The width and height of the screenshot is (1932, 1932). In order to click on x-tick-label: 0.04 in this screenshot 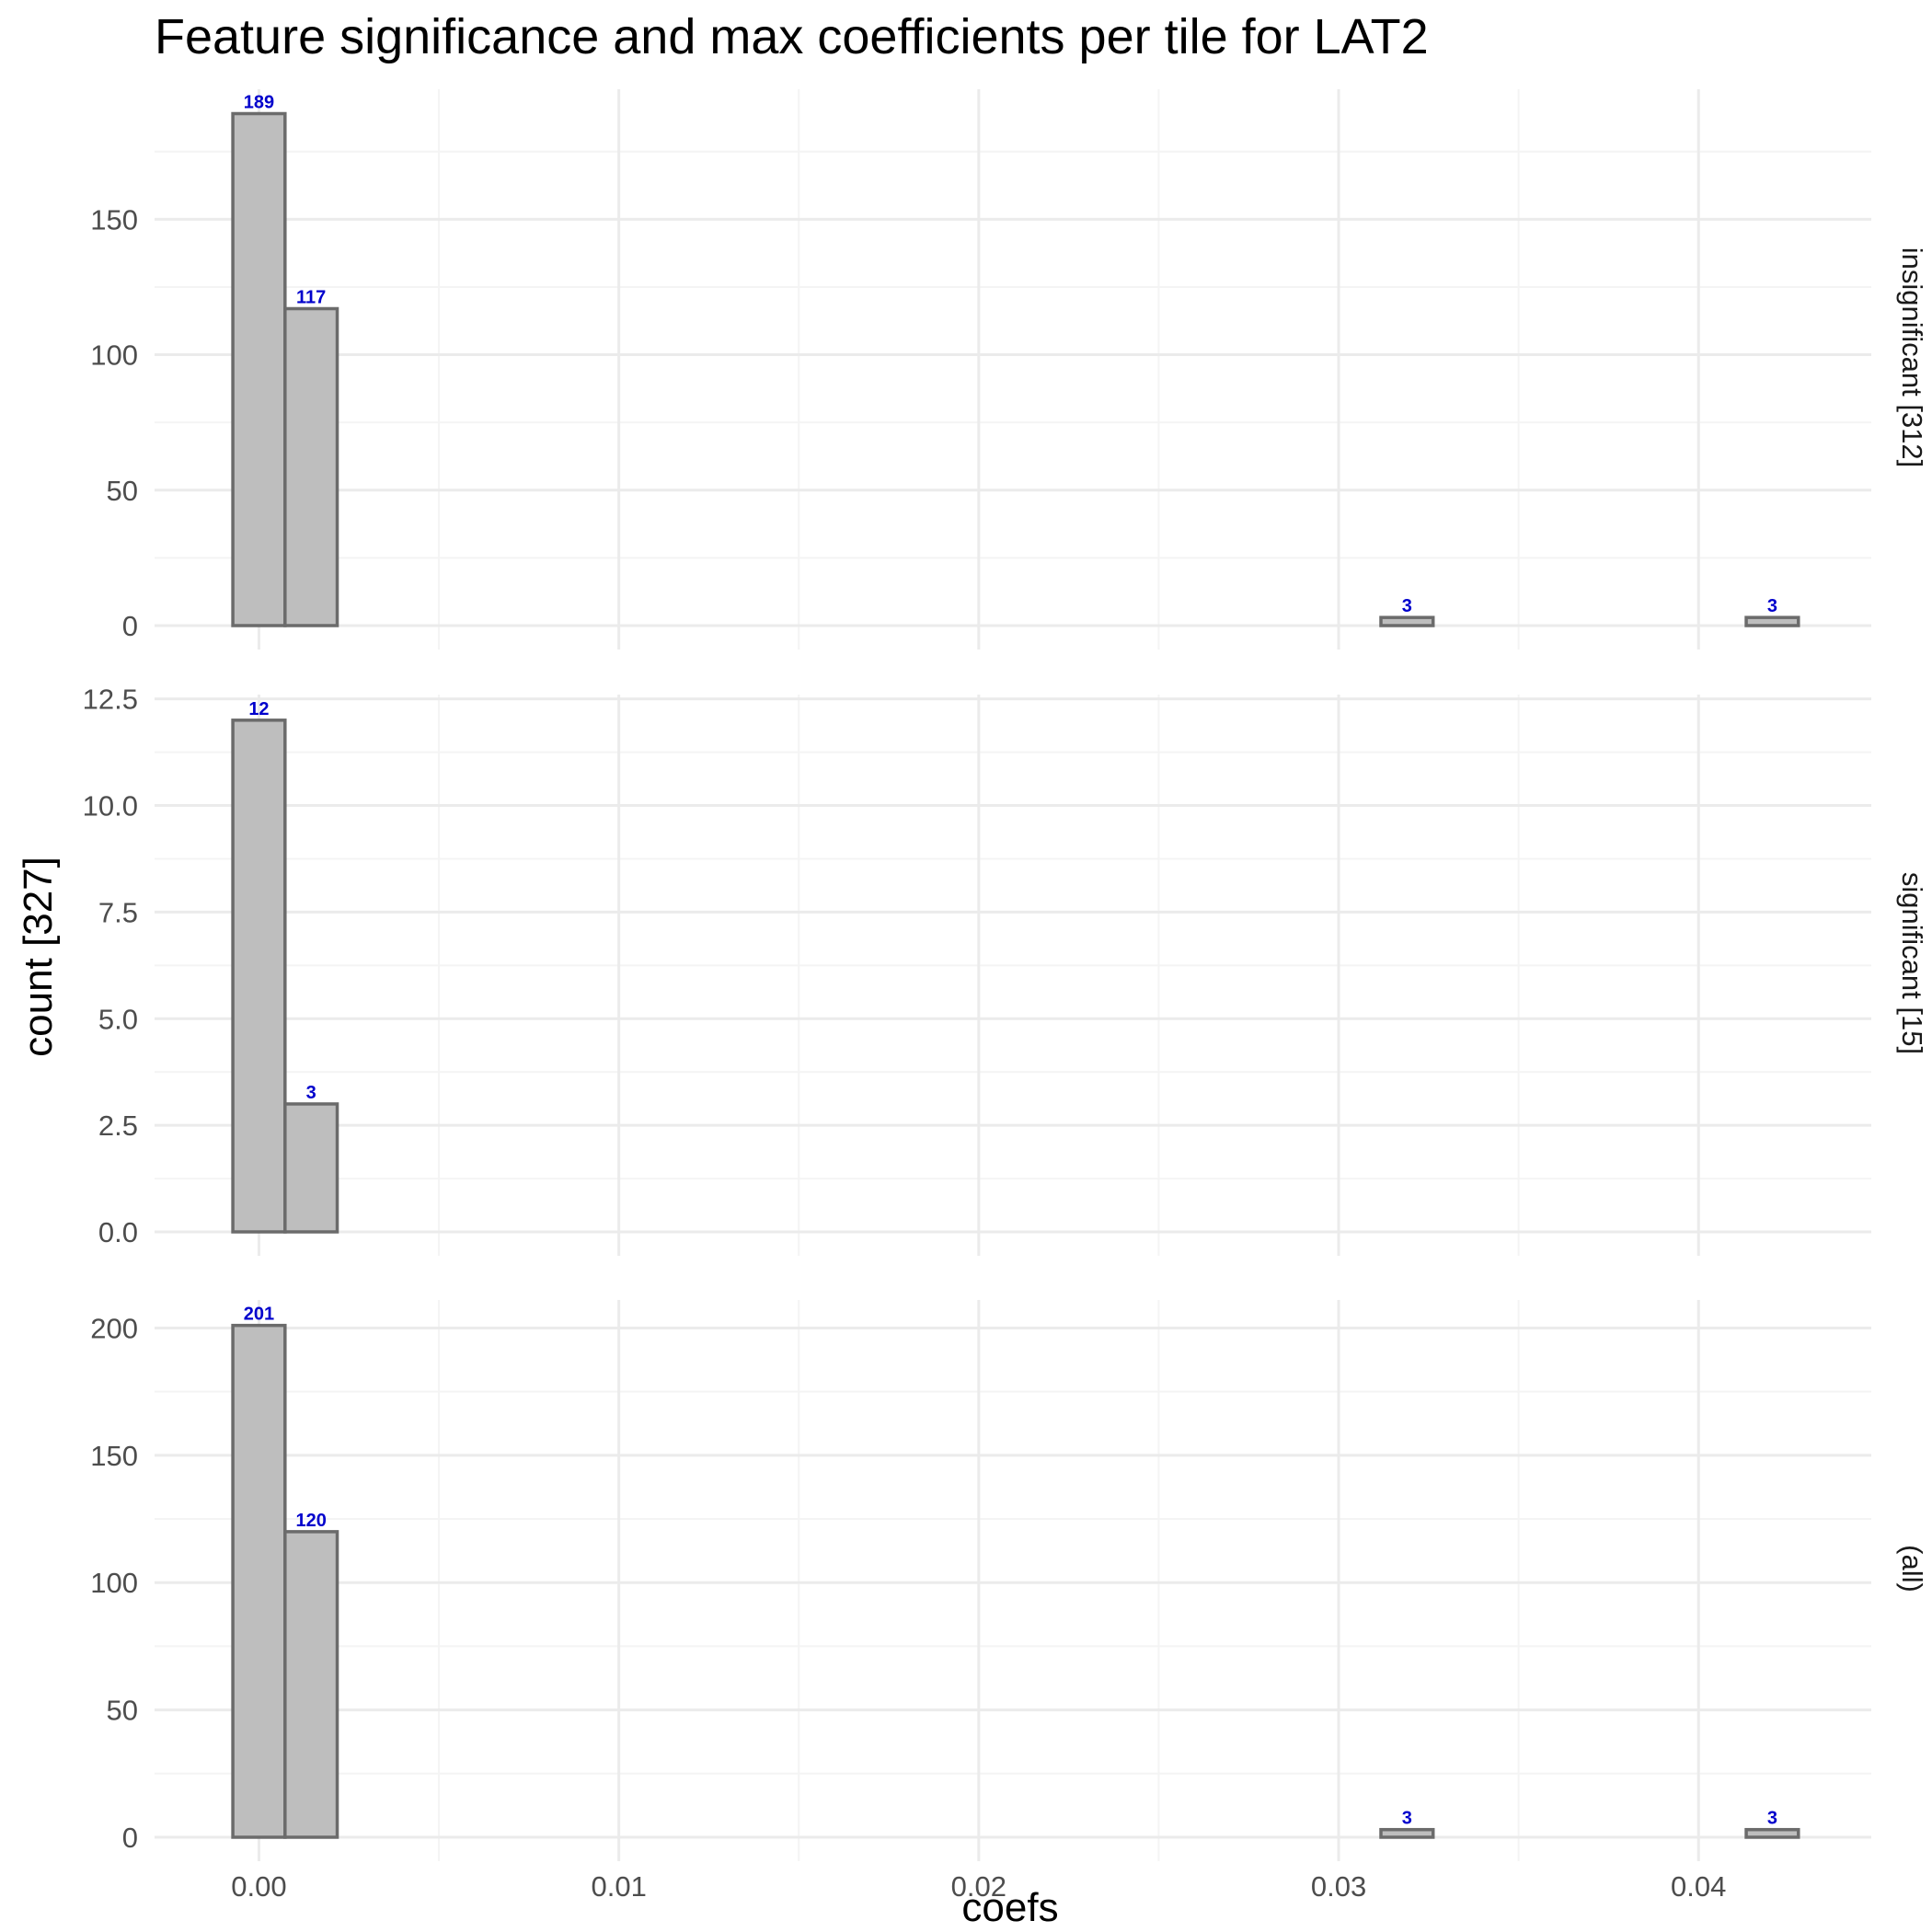, I will do `click(1698, 1886)`.